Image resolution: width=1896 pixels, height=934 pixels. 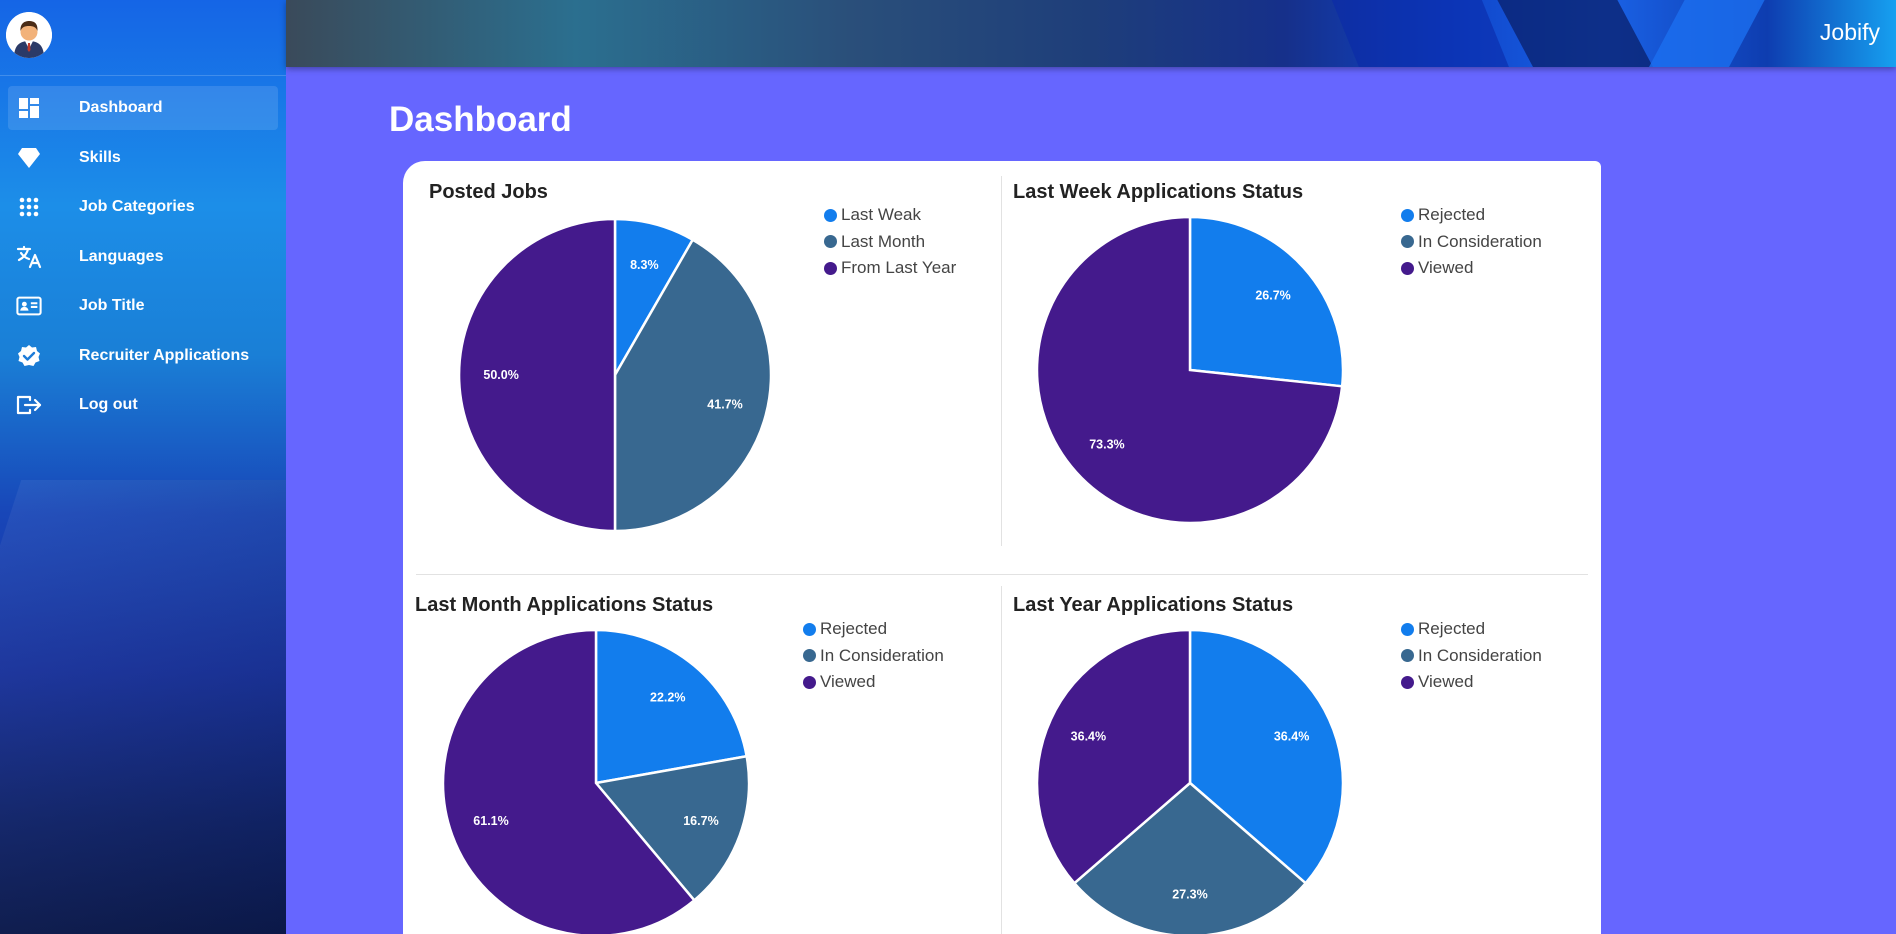 I want to click on pie-data-label: 73.3%, so click(x=1106, y=445).